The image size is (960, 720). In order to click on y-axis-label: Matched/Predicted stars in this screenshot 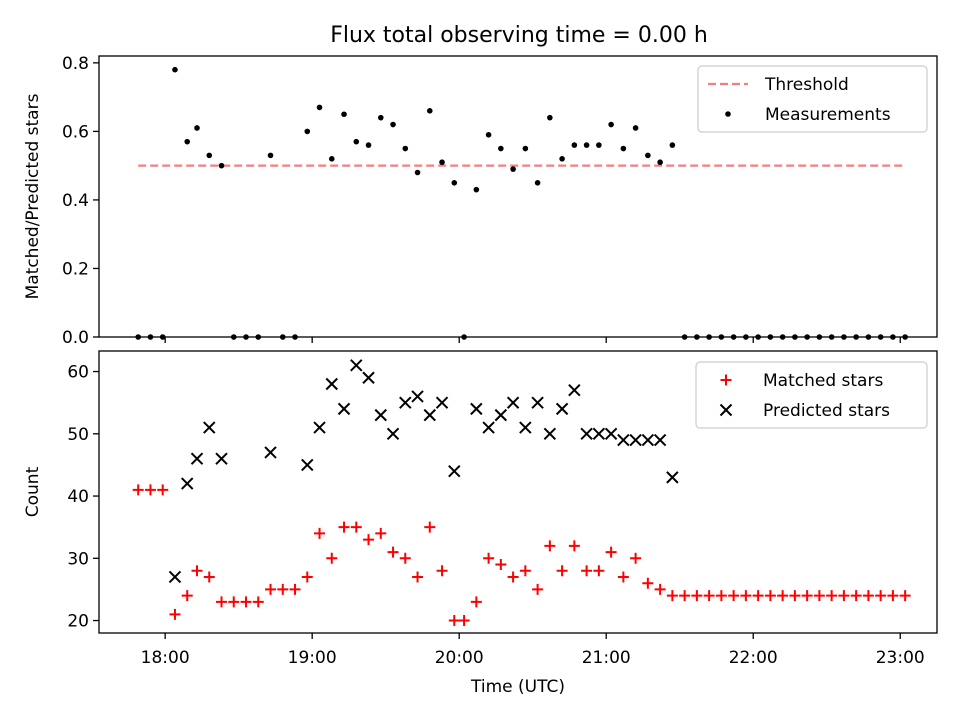, I will do `click(33, 196)`.